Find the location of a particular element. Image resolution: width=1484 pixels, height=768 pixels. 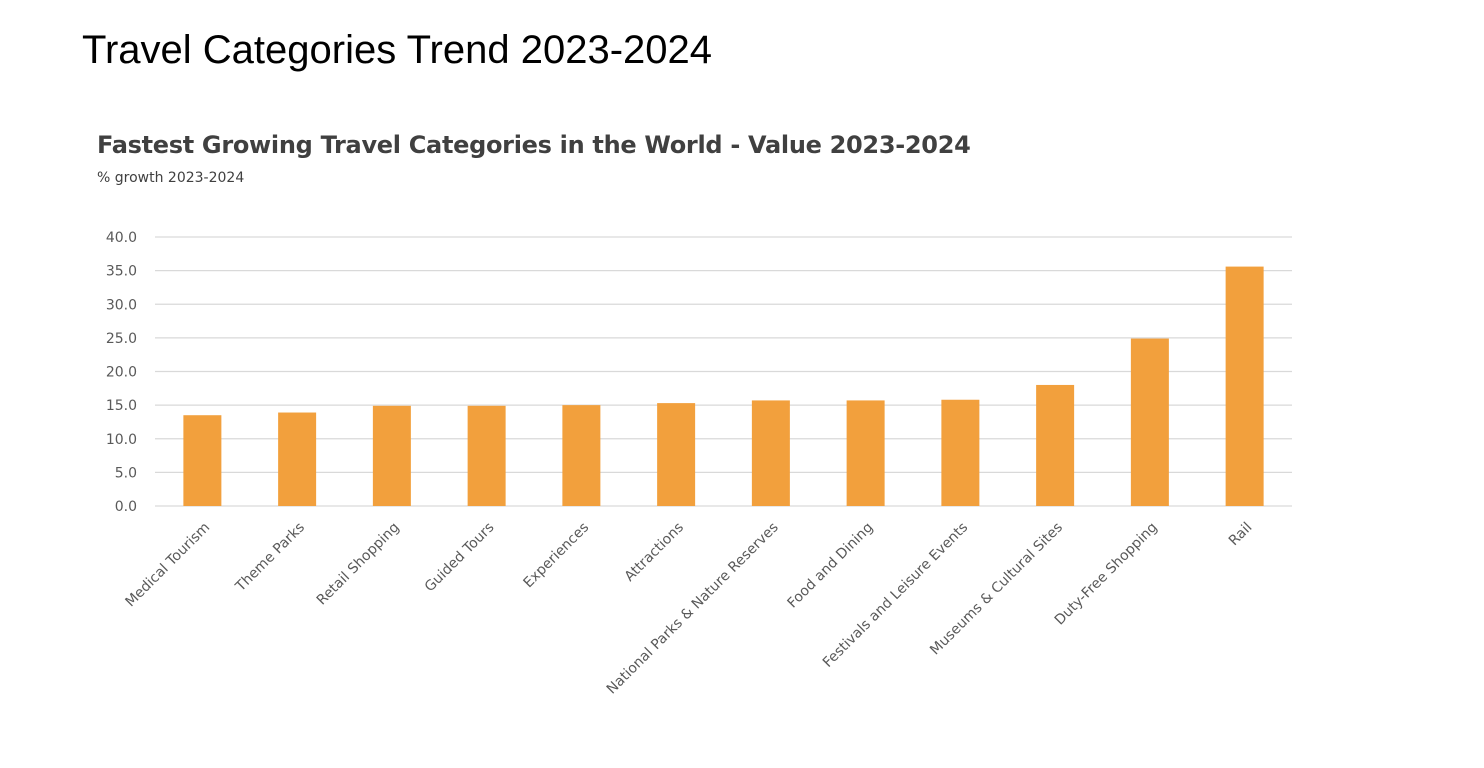

y-tick-label: 40.0 is located at coordinates (121, 238).